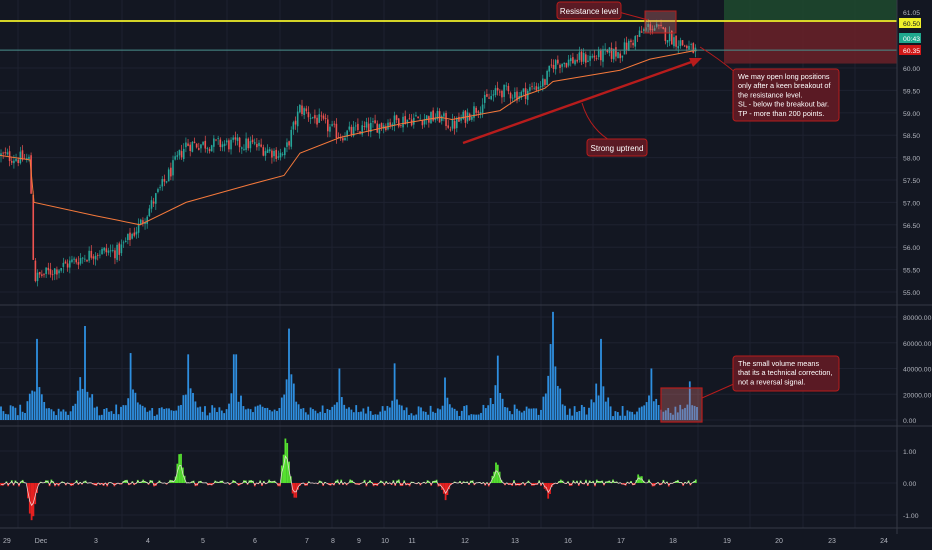  I want to click on volume-axis: 80000.00 60000.00 40000.00 20000.00 0.00, so click(917, 370).